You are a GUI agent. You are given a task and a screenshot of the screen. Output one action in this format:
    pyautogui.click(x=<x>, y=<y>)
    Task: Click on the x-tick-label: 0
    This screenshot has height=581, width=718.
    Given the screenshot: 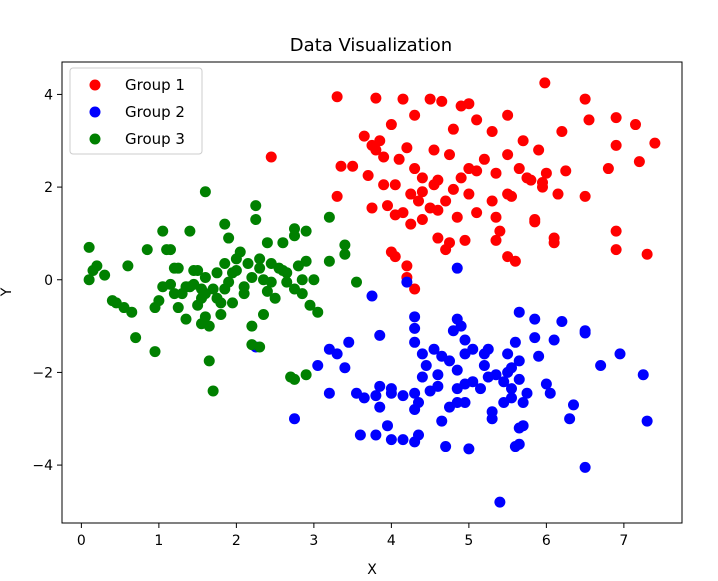 What is the action you would take?
    pyautogui.click(x=81, y=541)
    